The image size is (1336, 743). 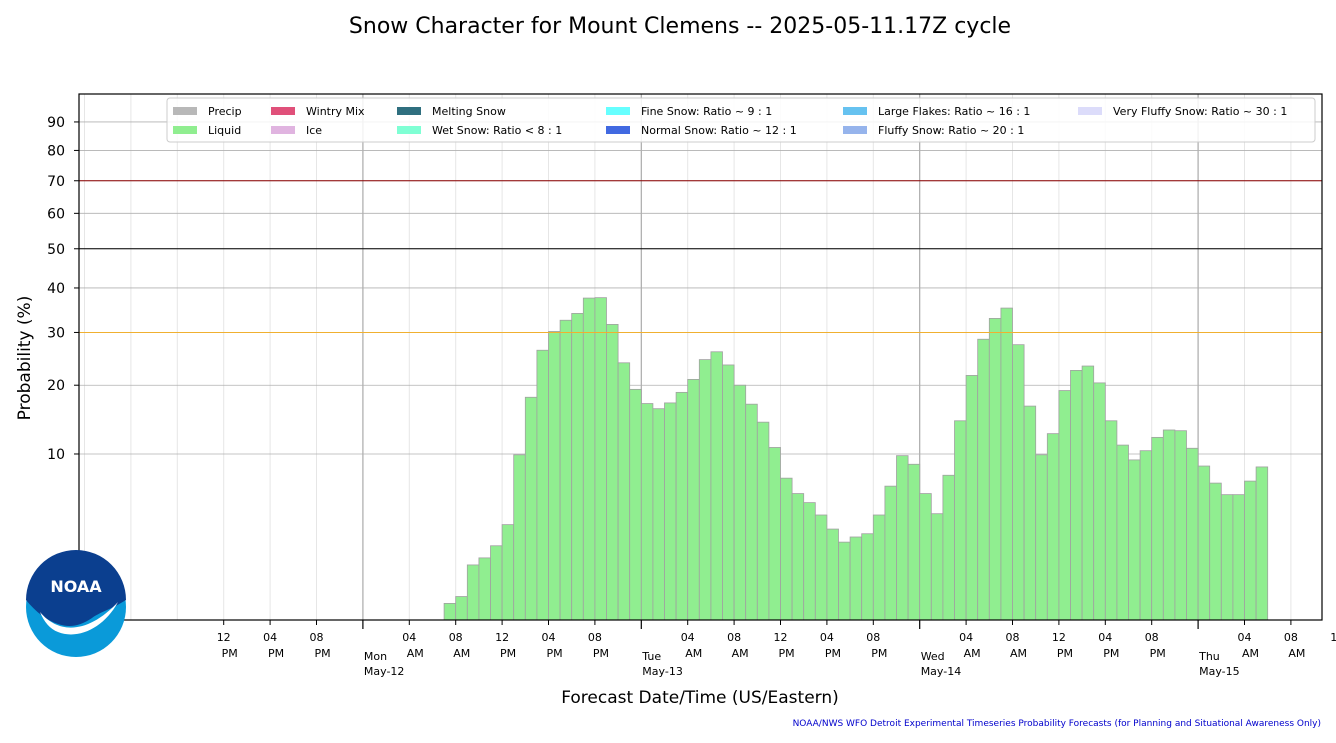 What do you see at coordinates (56, 151) in the screenshot?
I see `y-tick-label: 80` at bounding box center [56, 151].